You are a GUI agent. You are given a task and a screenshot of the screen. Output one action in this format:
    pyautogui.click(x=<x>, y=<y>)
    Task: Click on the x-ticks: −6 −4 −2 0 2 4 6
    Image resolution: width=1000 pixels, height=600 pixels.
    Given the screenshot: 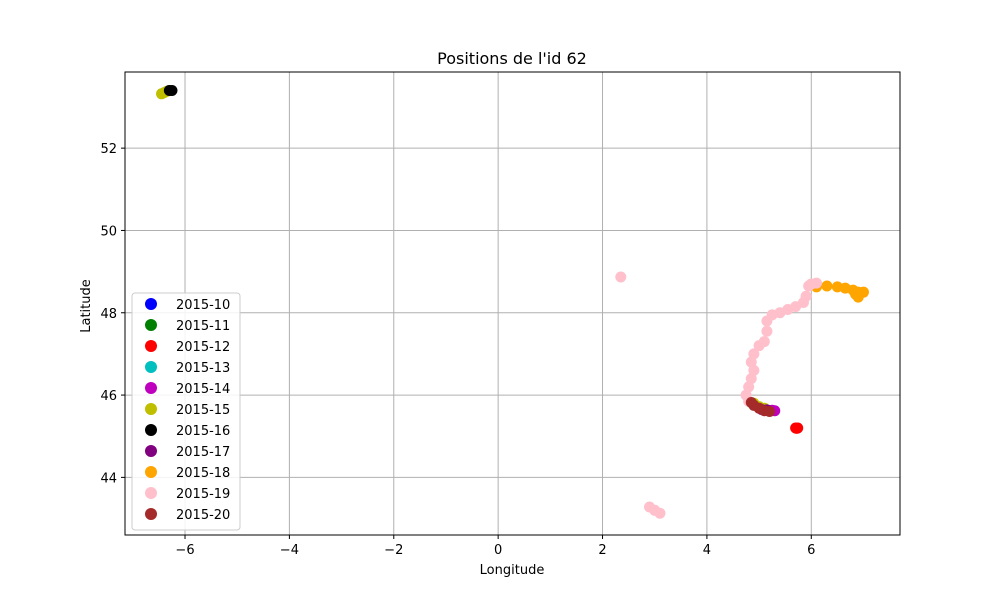 What is the action you would take?
    pyautogui.click(x=495, y=546)
    